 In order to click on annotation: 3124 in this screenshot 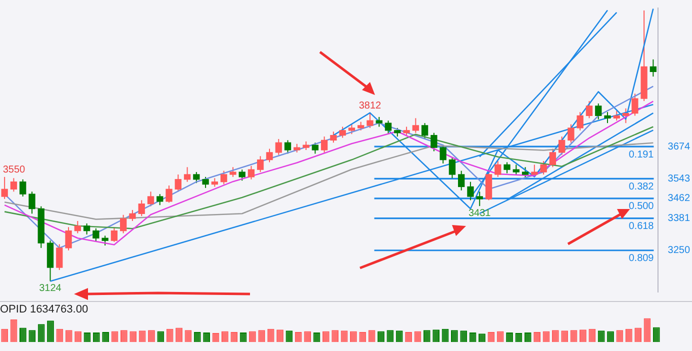, I will do `click(50, 288)`.